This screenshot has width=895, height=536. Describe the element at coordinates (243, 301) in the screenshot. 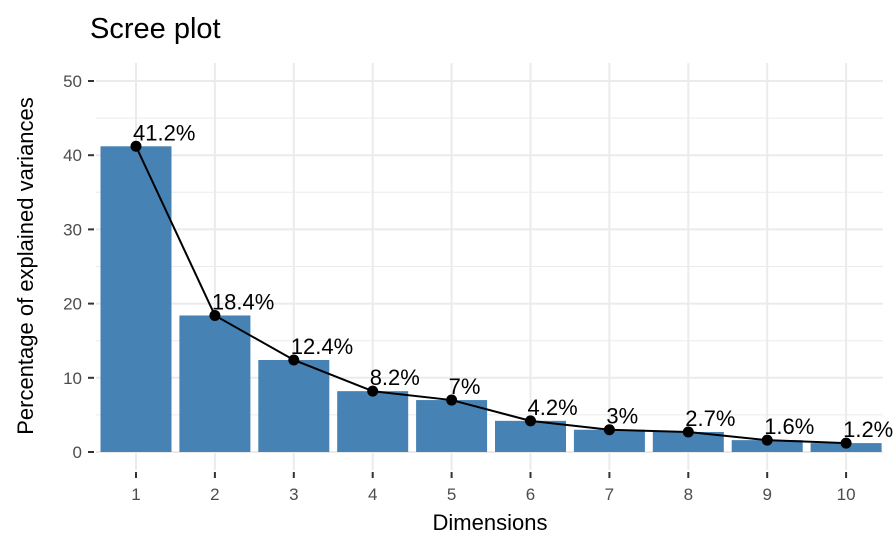

I see `data-label-2: 18.4%` at that location.